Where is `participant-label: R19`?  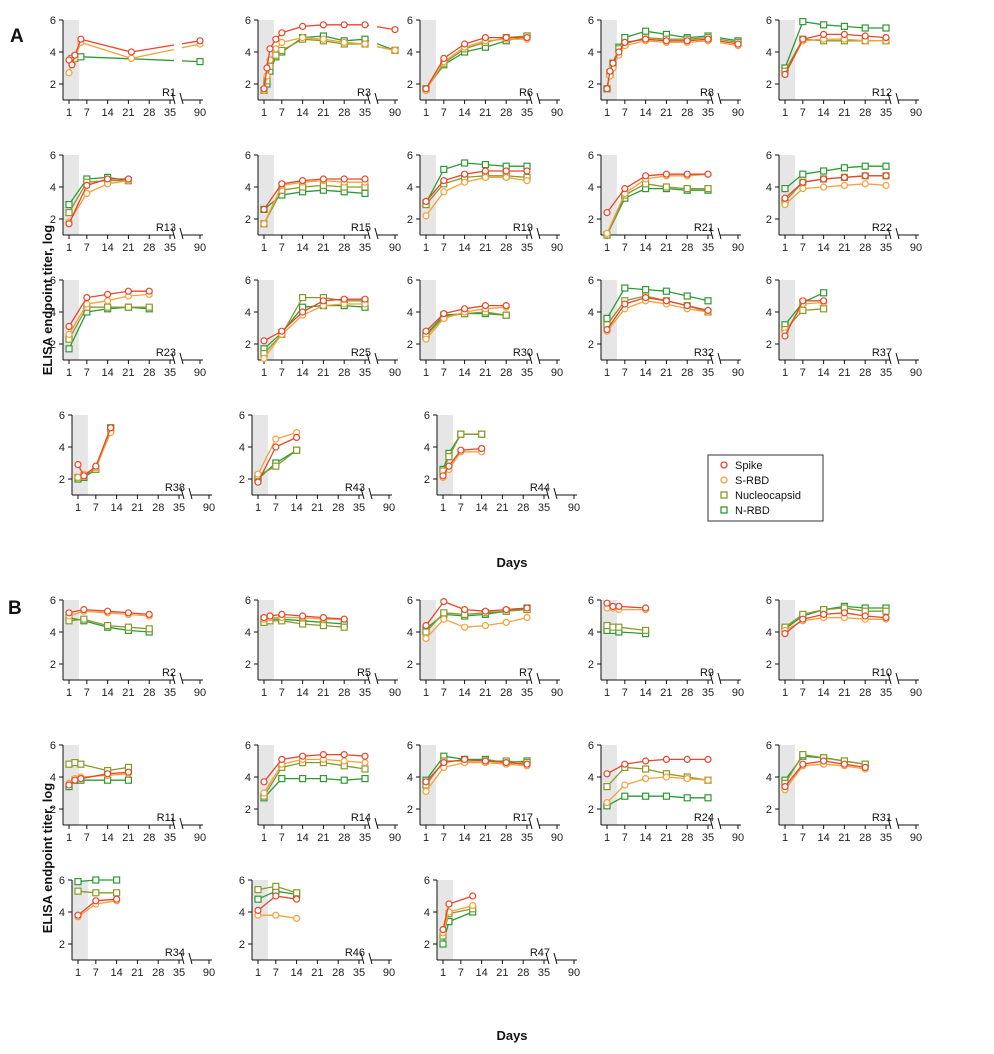 participant-label: R19 is located at coordinates (523, 228).